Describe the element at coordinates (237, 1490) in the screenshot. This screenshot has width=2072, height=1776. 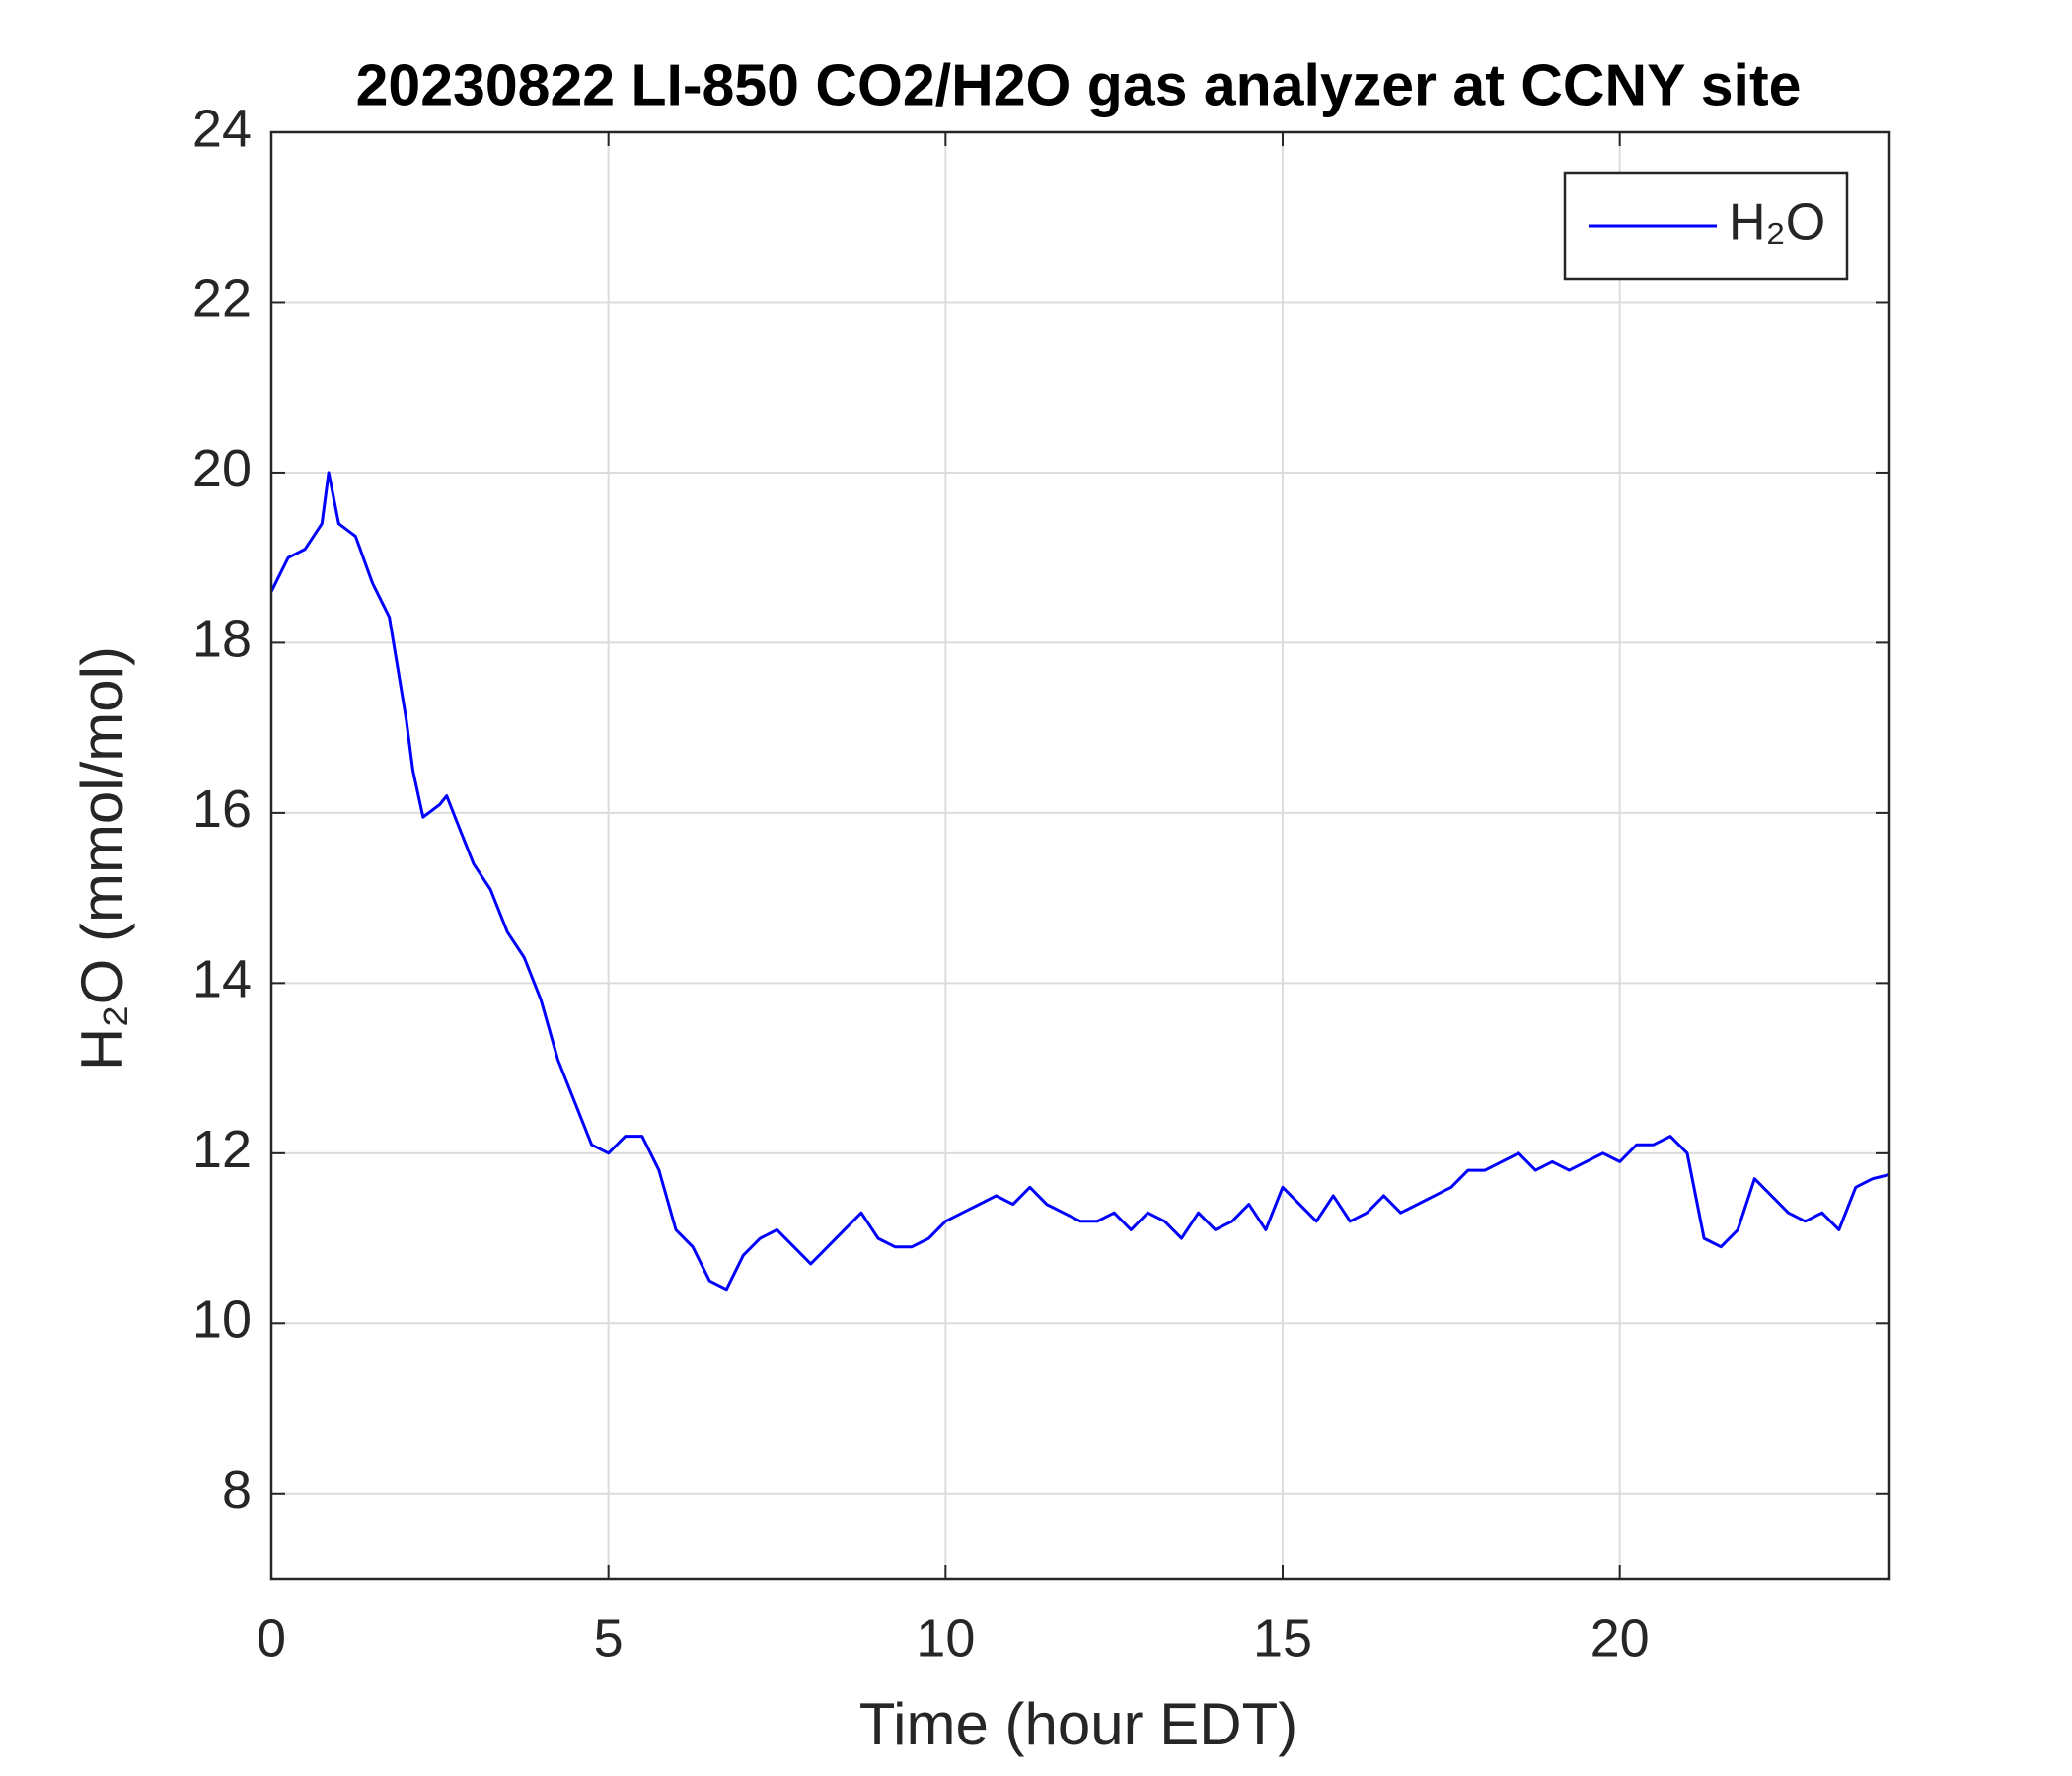
I see `y-tick-label: 8` at that location.